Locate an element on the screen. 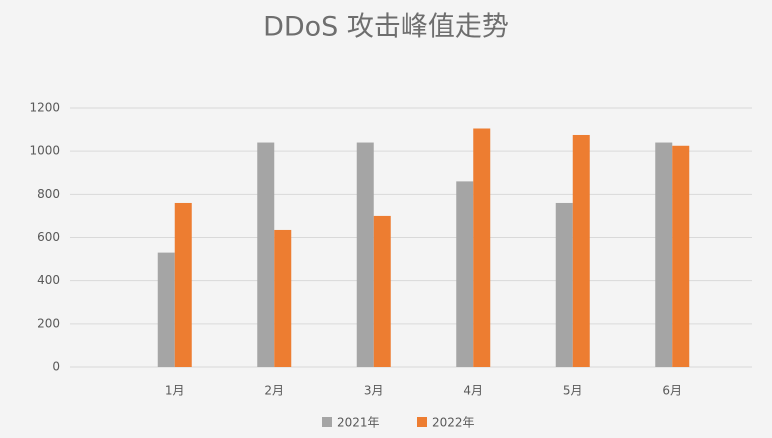 The height and width of the screenshot is (438, 772). x-tick-label: 5月 is located at coordinates (573, 391).